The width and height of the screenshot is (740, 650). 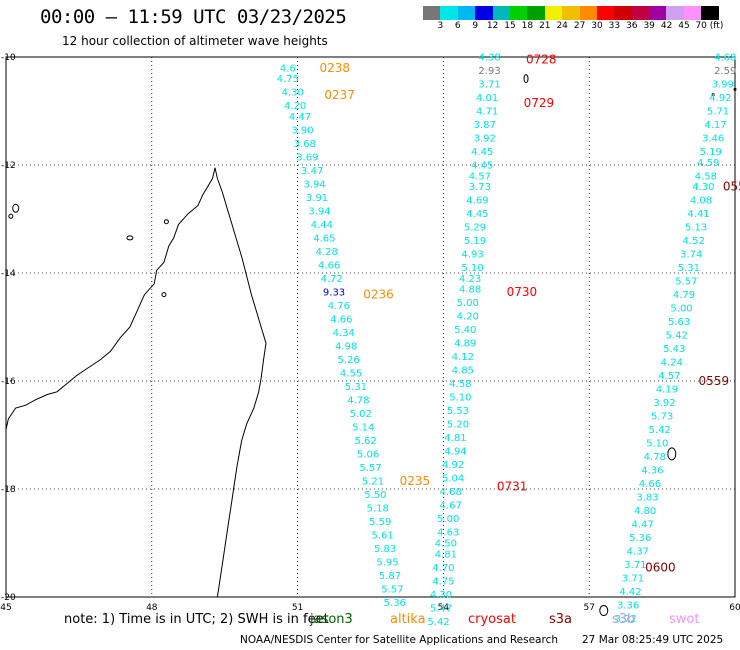 What do you see at coordinates (660, 567) in the screenshot?
I see `pass-label-s3a: 0600` at bounding box center [660, 567].